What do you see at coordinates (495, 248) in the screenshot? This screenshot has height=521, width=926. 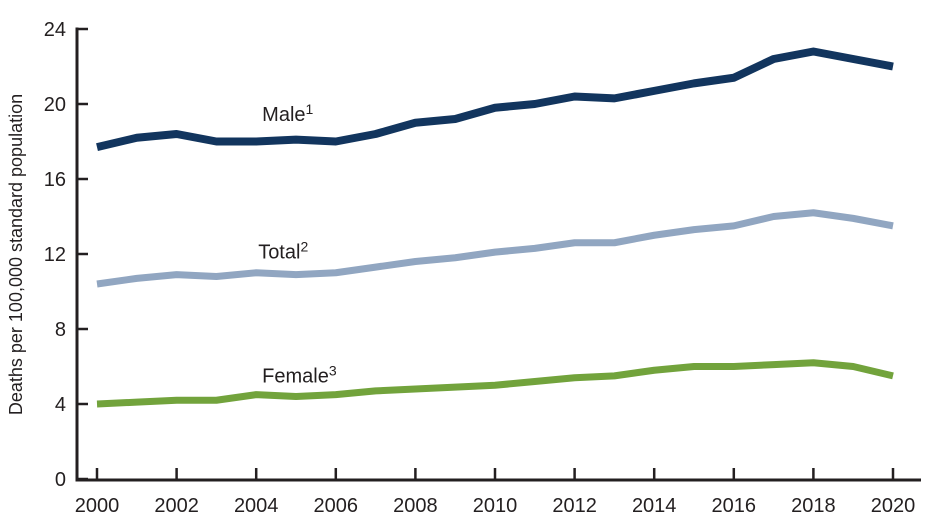 I see `series-line-total` at bounding box center [495, 248].